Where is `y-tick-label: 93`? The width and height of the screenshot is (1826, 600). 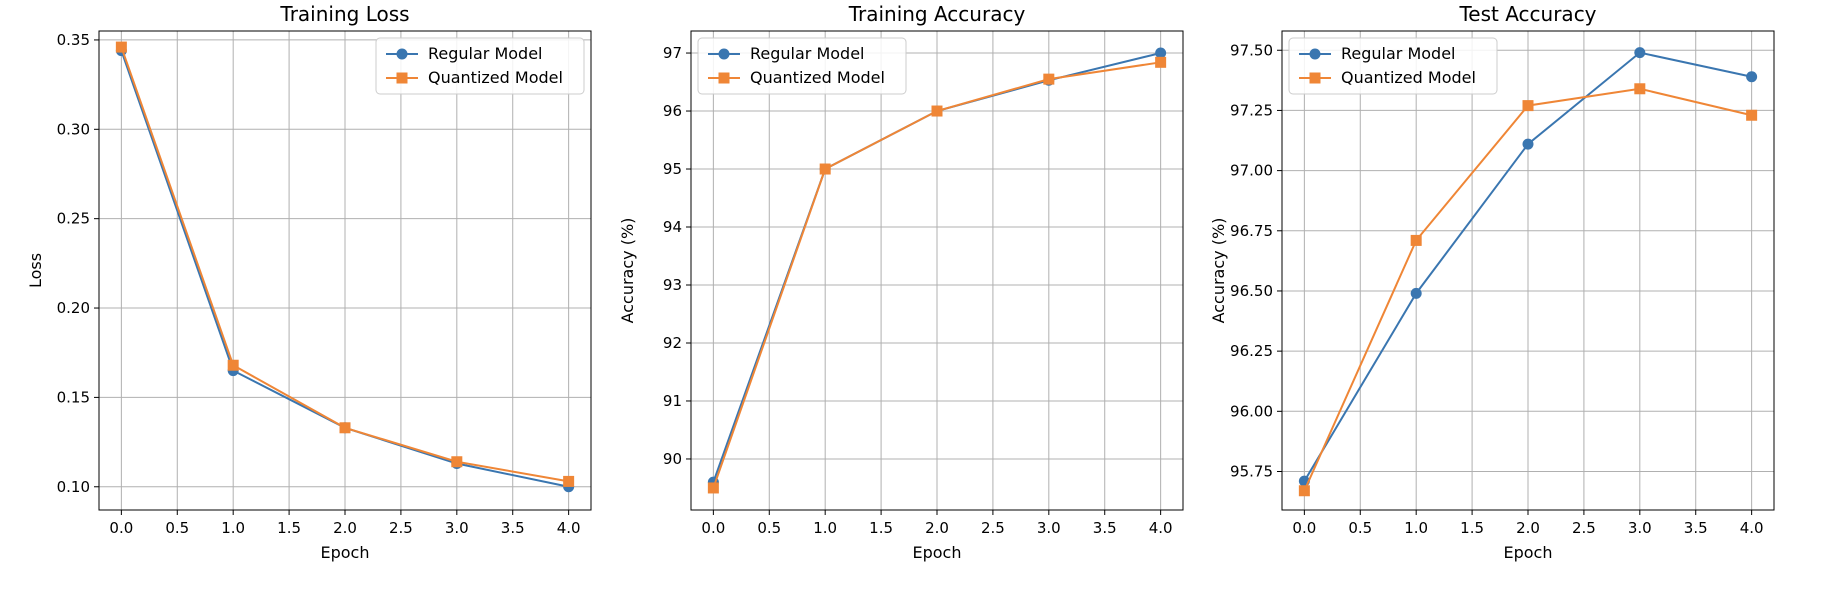 y-tick-label: 93 is located at coordinates (672, 285).